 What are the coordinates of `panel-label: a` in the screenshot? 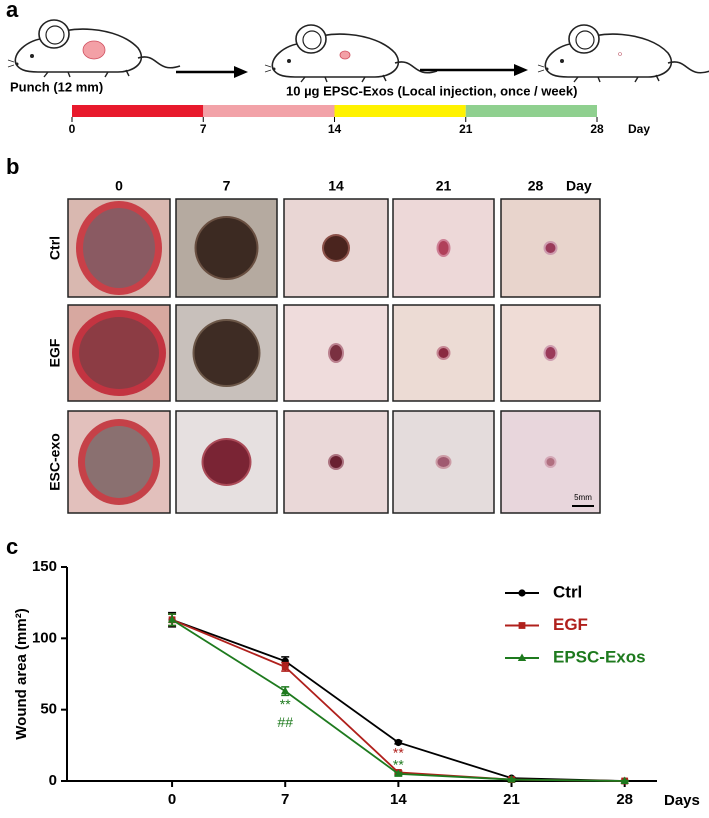 It's located at (12, 11).